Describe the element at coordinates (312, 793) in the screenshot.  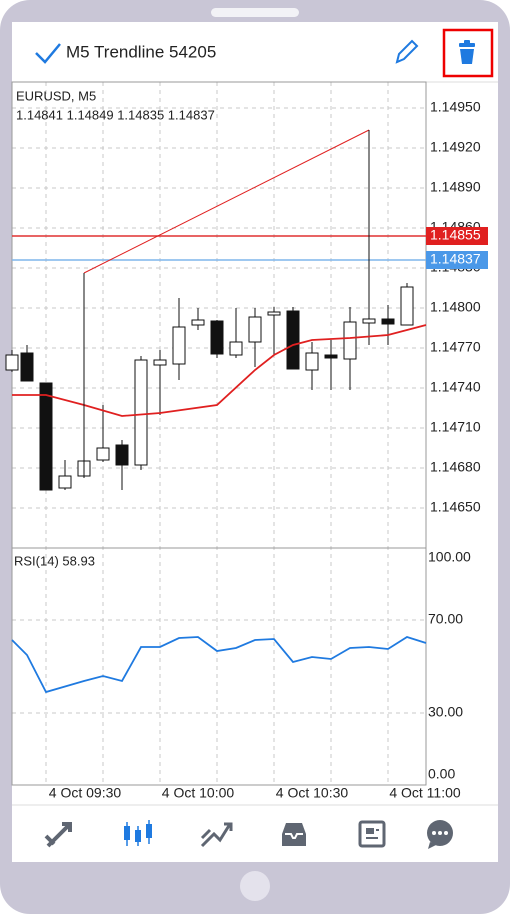
I see `time-label: 4 Oct 10:30` at that location.